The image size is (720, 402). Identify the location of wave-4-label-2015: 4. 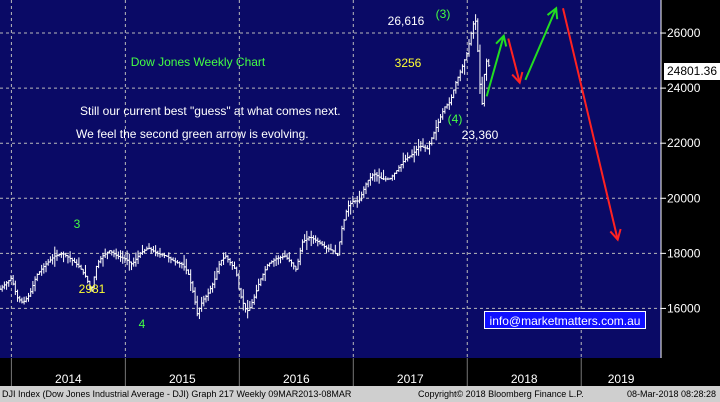
(142, 324).